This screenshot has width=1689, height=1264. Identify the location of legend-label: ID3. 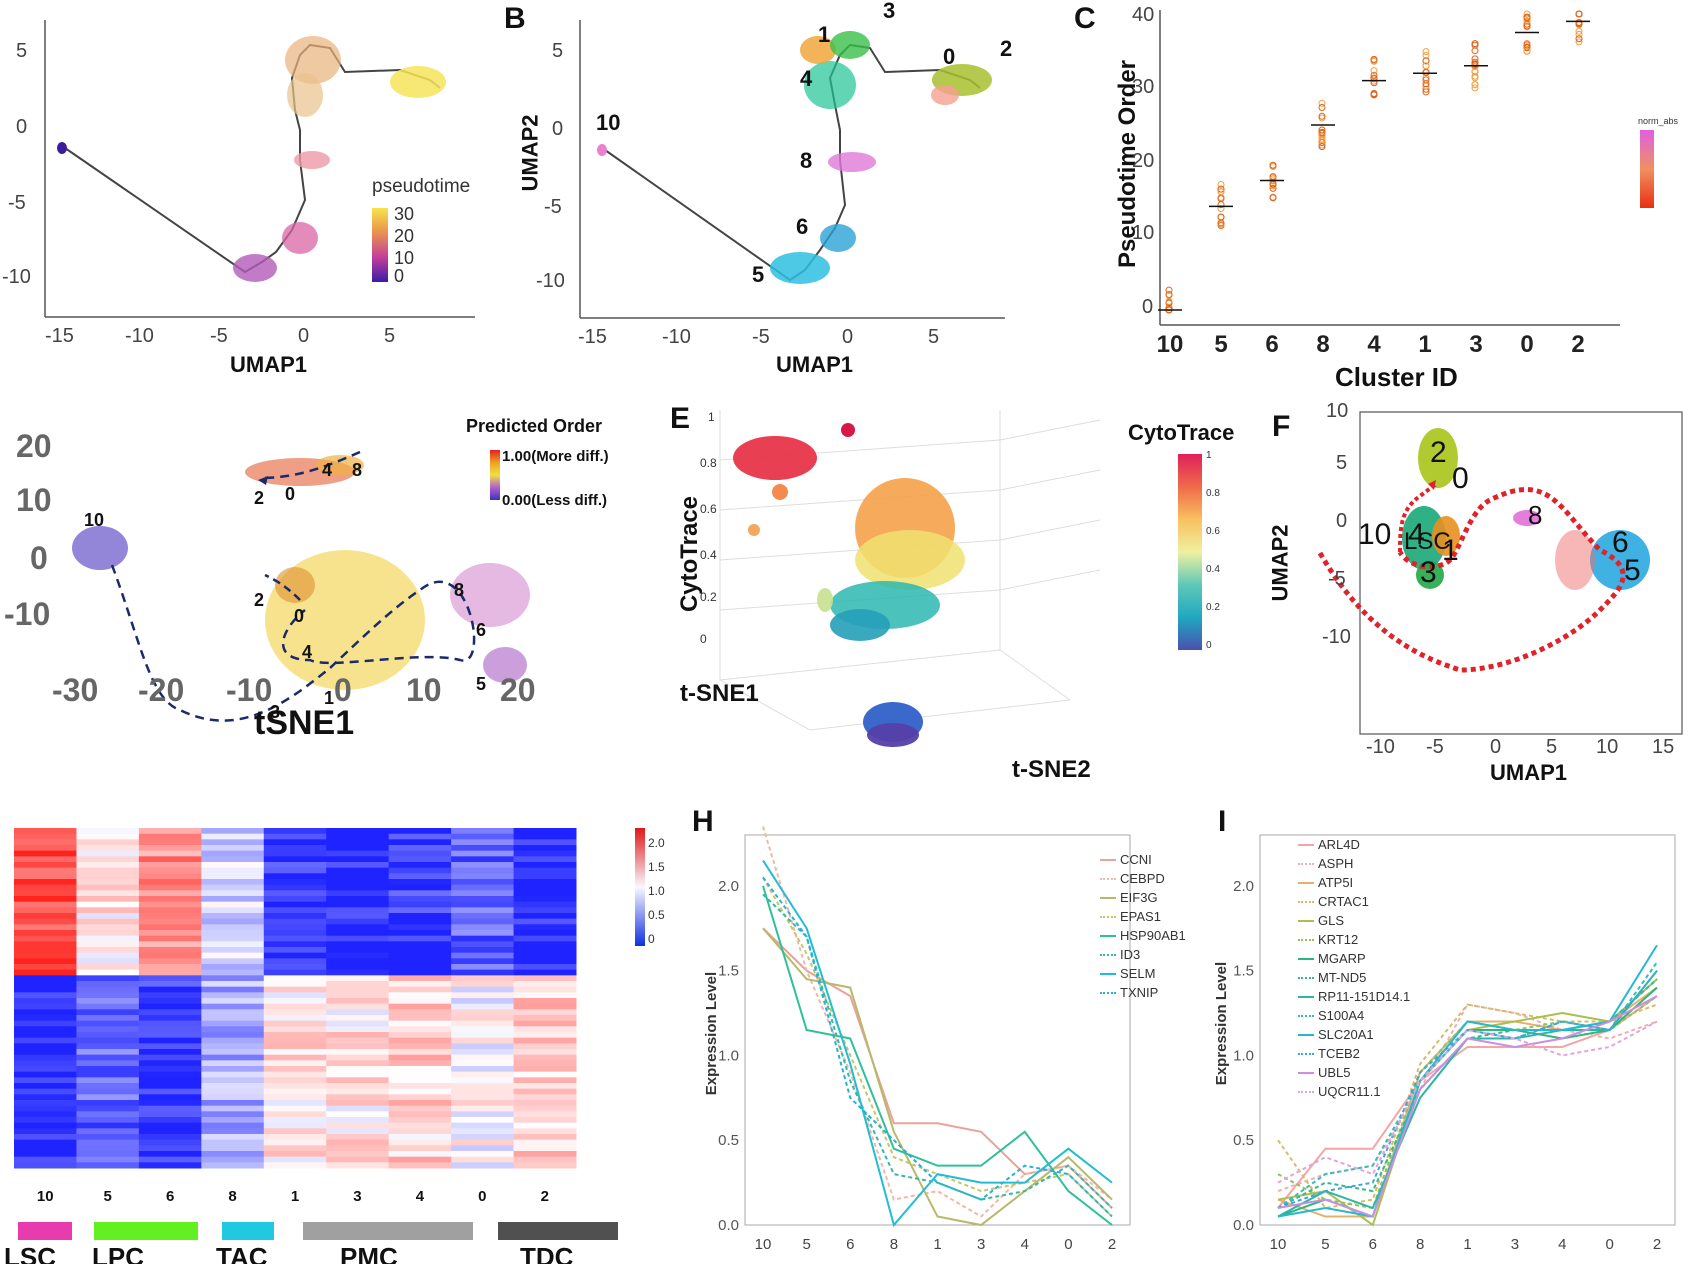
(1130, 954).